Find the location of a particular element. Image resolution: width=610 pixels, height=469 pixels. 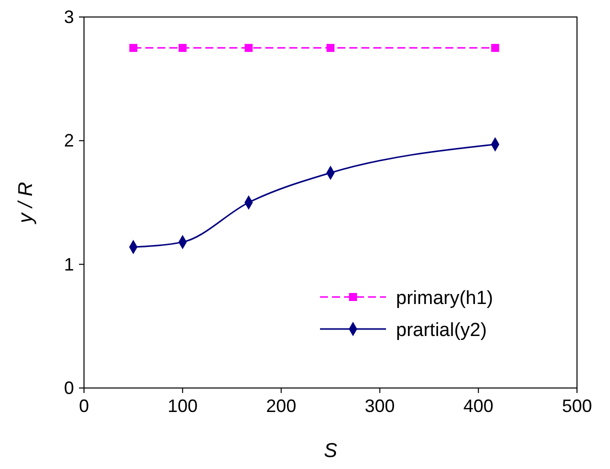

y-tick-label: 1 is located at coordinates (69, 264).